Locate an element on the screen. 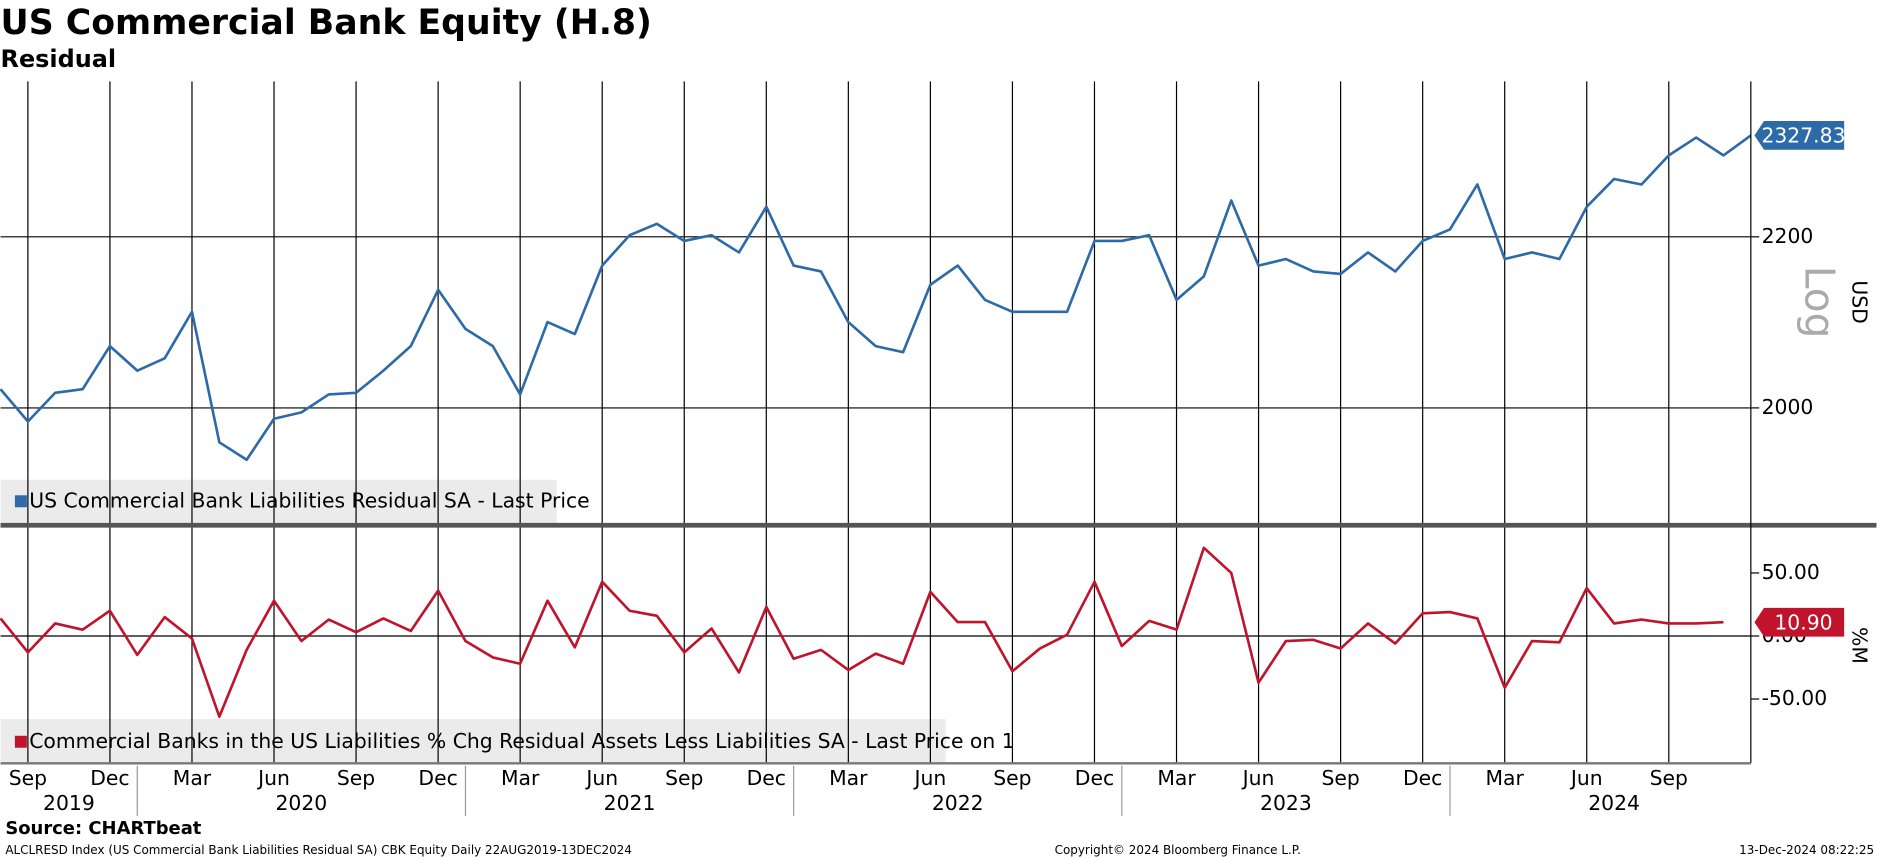  chart-title: US Commercial Bank Equity (H.8) is located at coordinates (326, 23).